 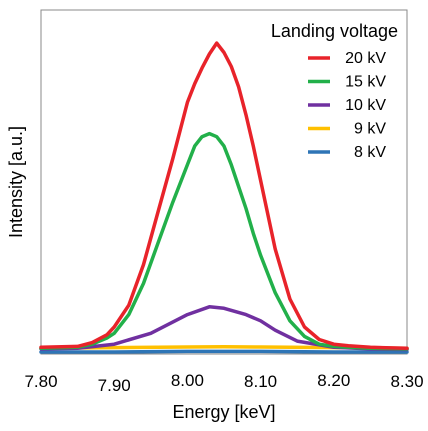 What do you see at coordinates (370, 129) in the screenshot?
I see `legend-label: 9 kV` at bounding box center [370, 129].